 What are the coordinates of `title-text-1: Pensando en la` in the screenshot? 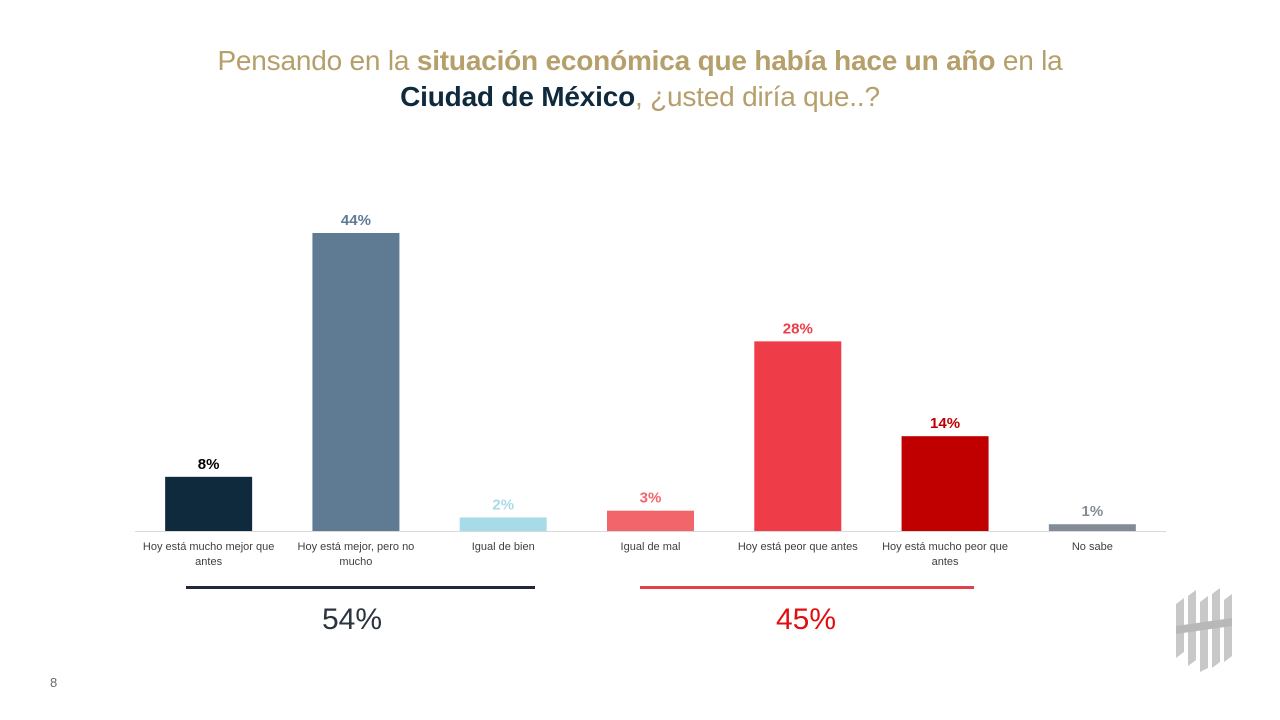 It's located at (317, 60).